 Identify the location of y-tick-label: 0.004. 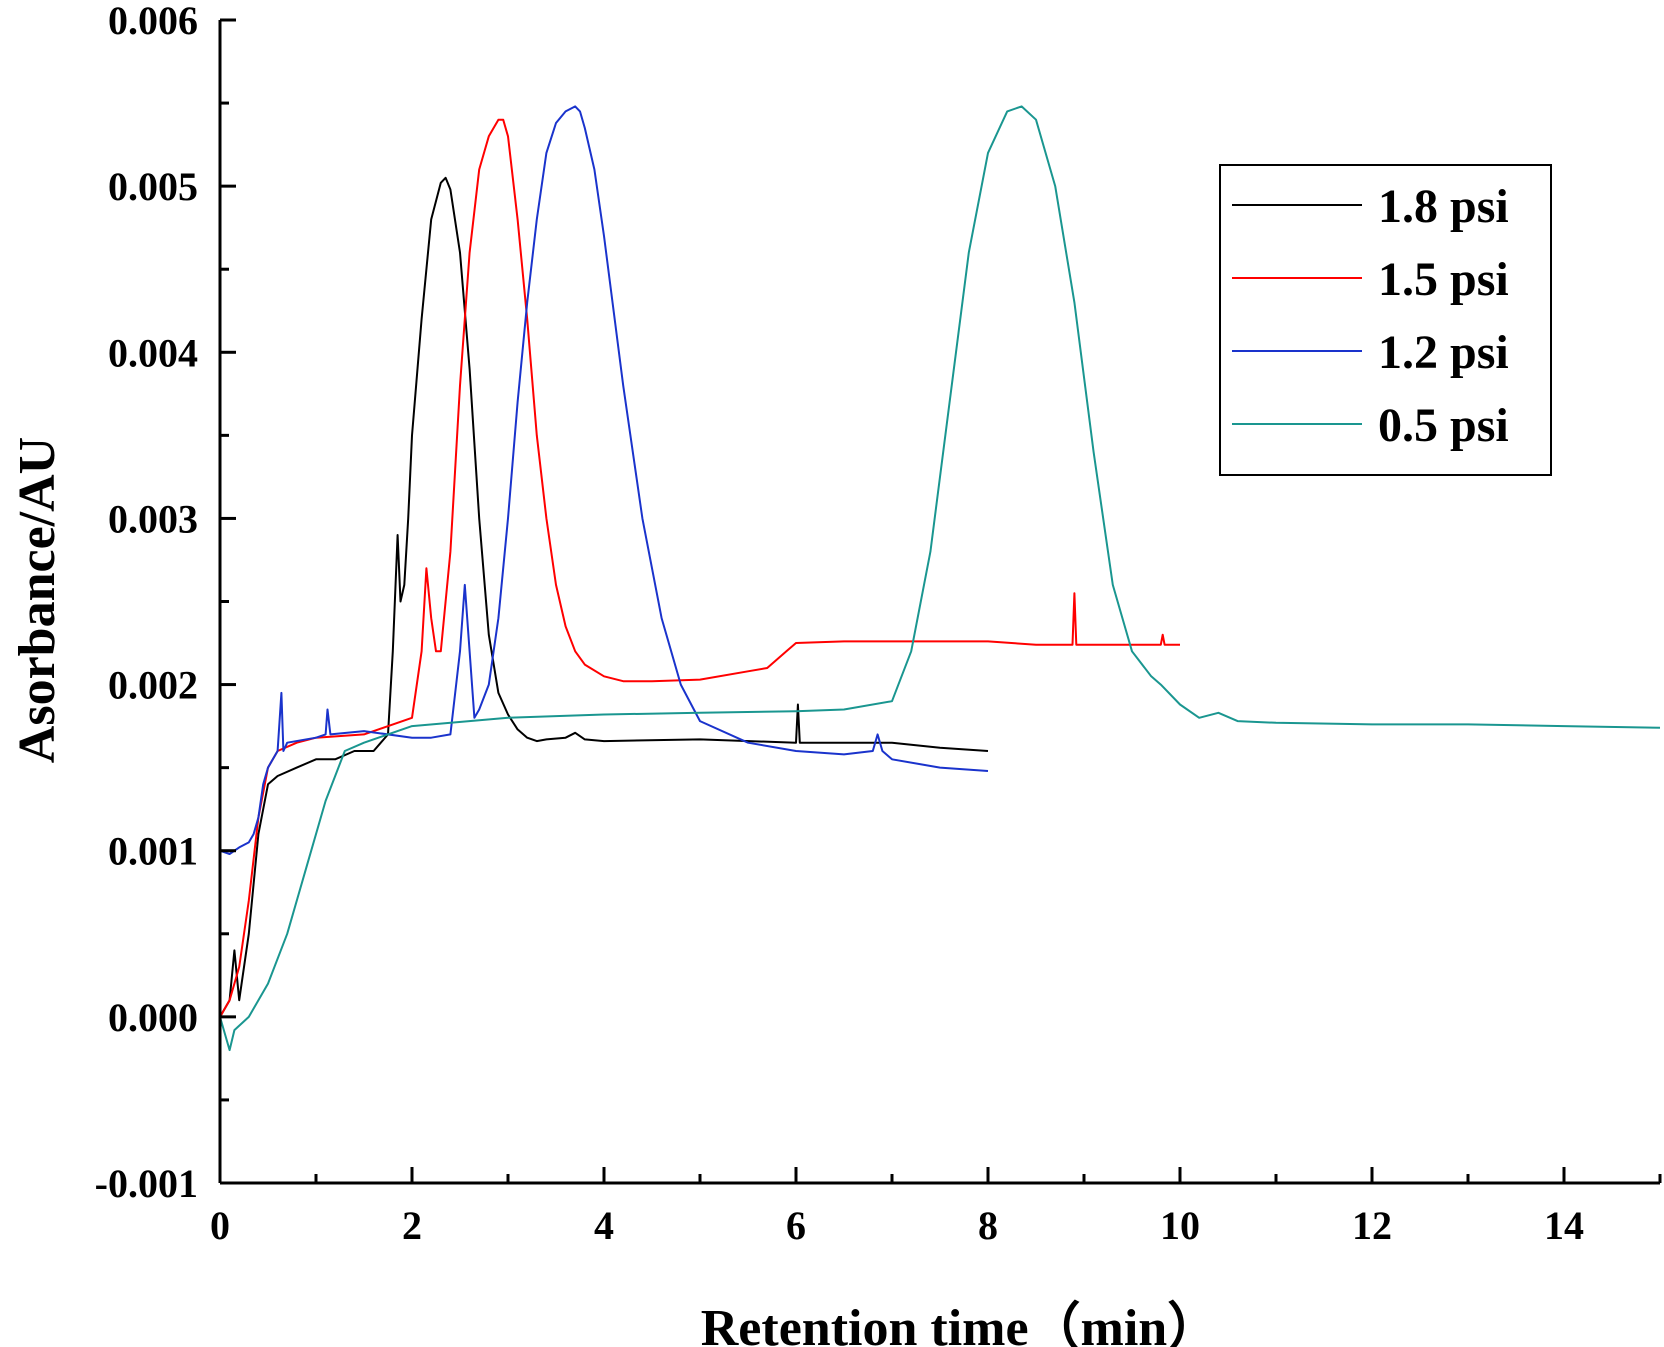
(153, 352).